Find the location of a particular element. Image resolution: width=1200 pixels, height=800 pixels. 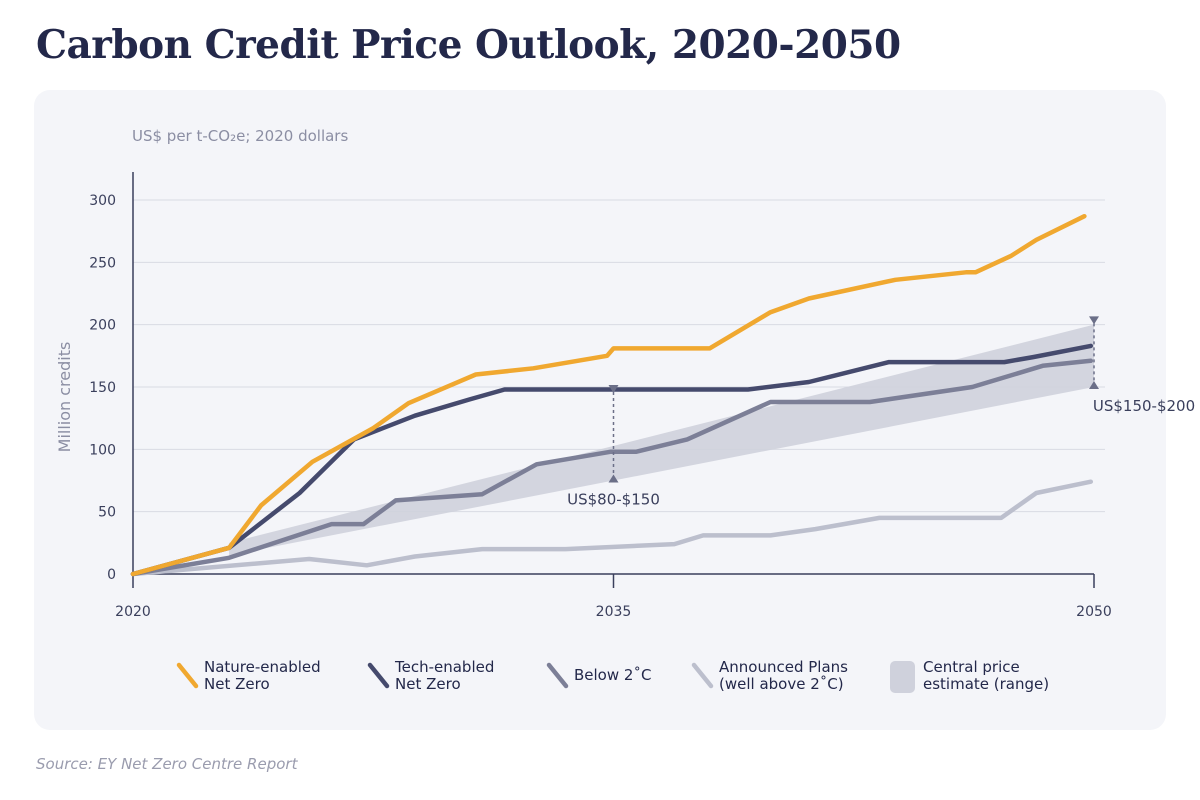

y-tick-label: 200 is located at coordinates (102, 326).